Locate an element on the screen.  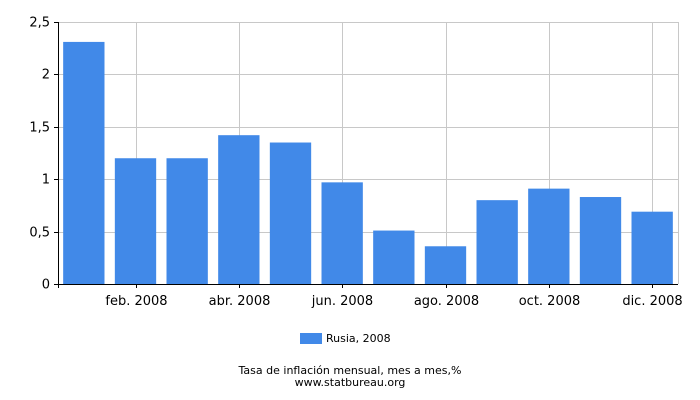
y-tick-label: 1,5 is located at coordinates (39, 128).